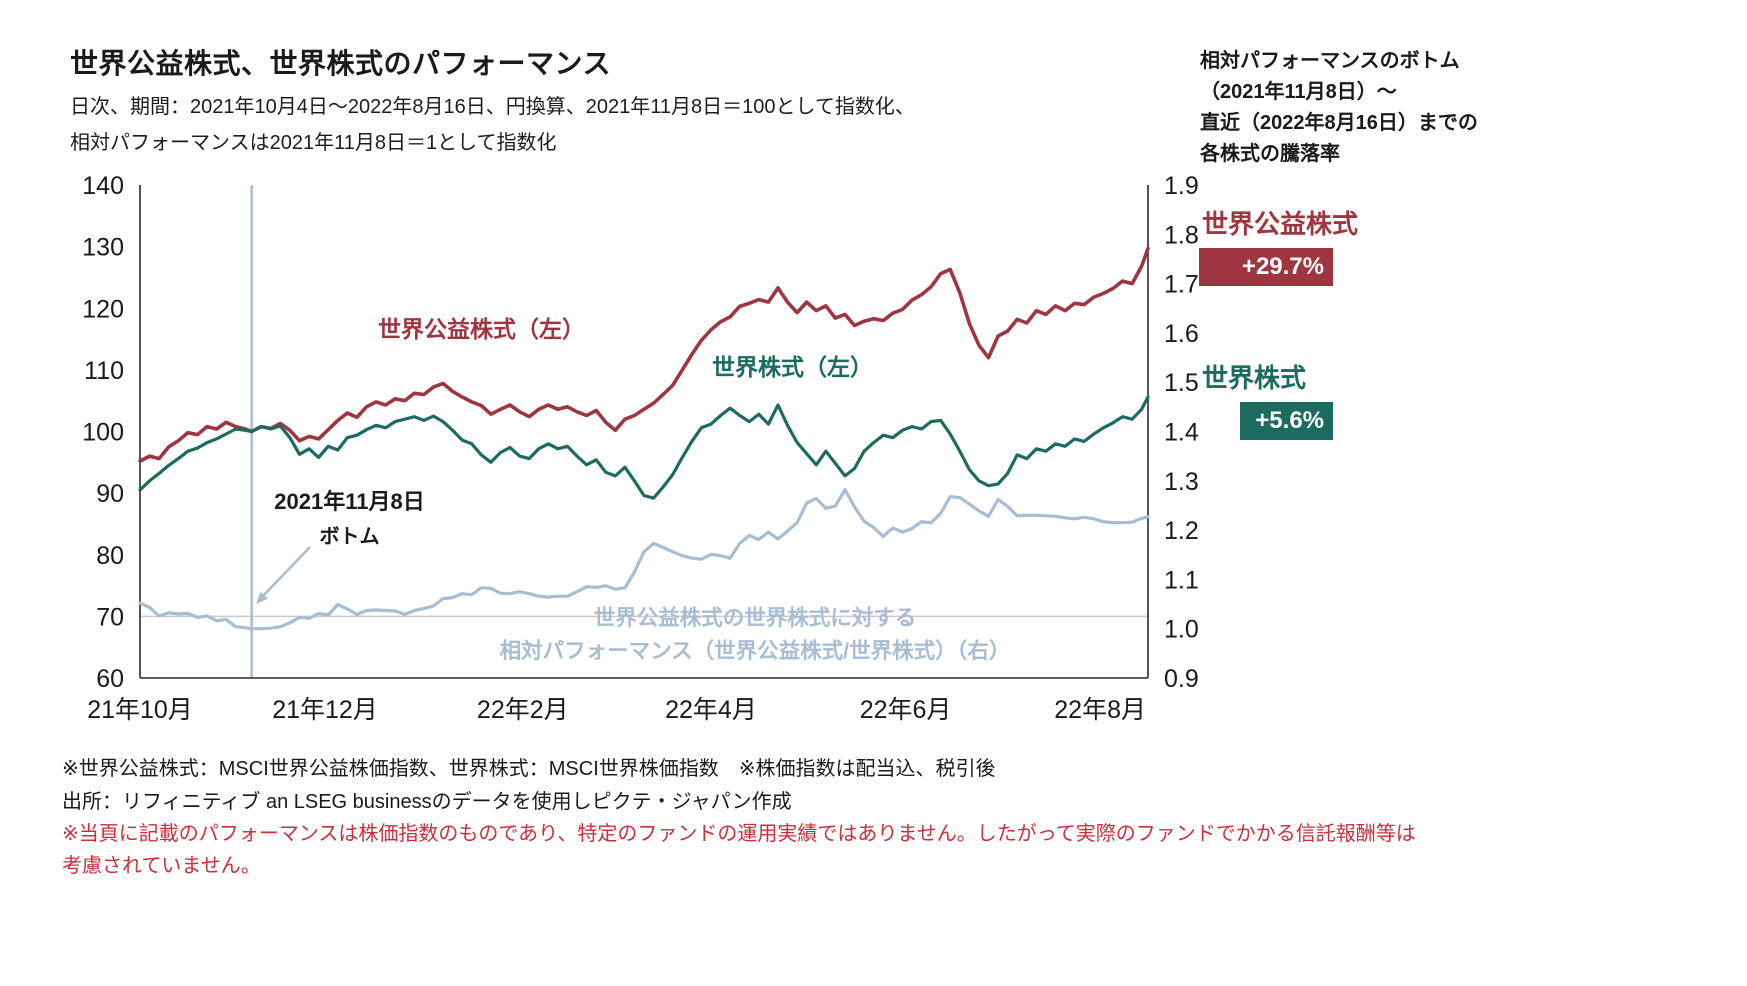  Describe the element at coordinates (103, 433) in the screenshot. I see `left-axis-tick-label: 100` at that location.